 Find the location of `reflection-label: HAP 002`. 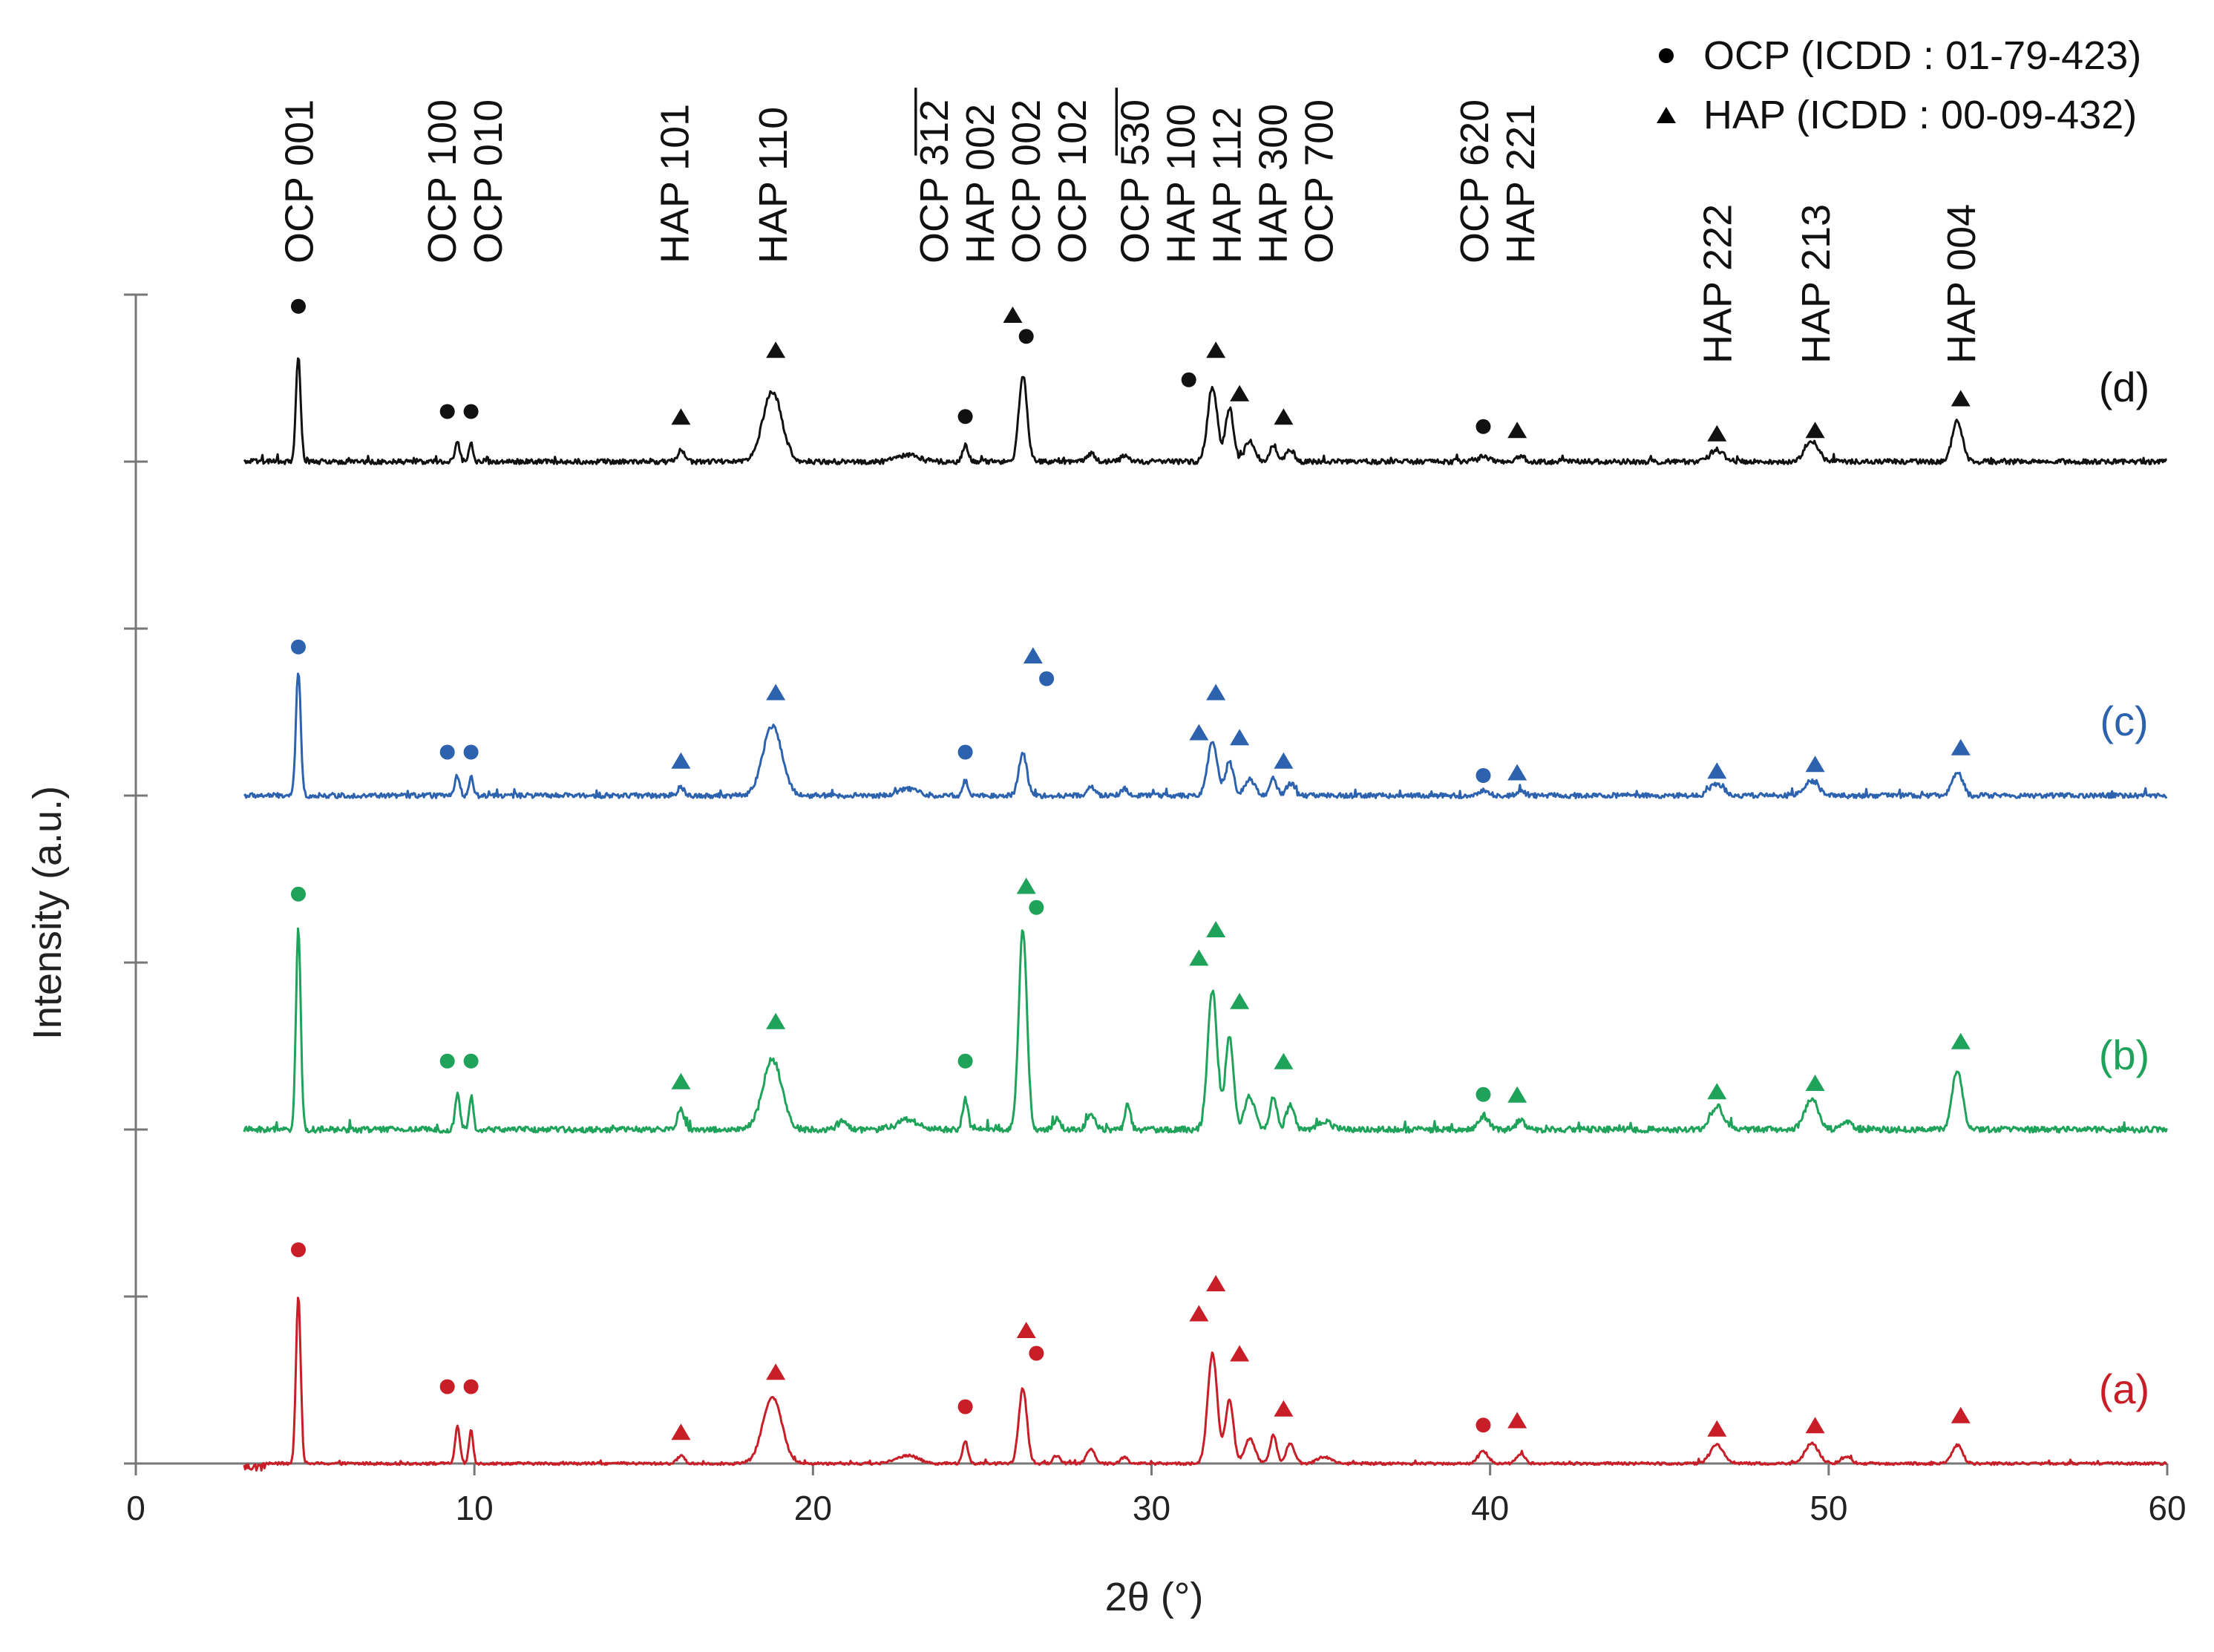

reflection-label: HAP 002 is located at coordinates (980, 183).